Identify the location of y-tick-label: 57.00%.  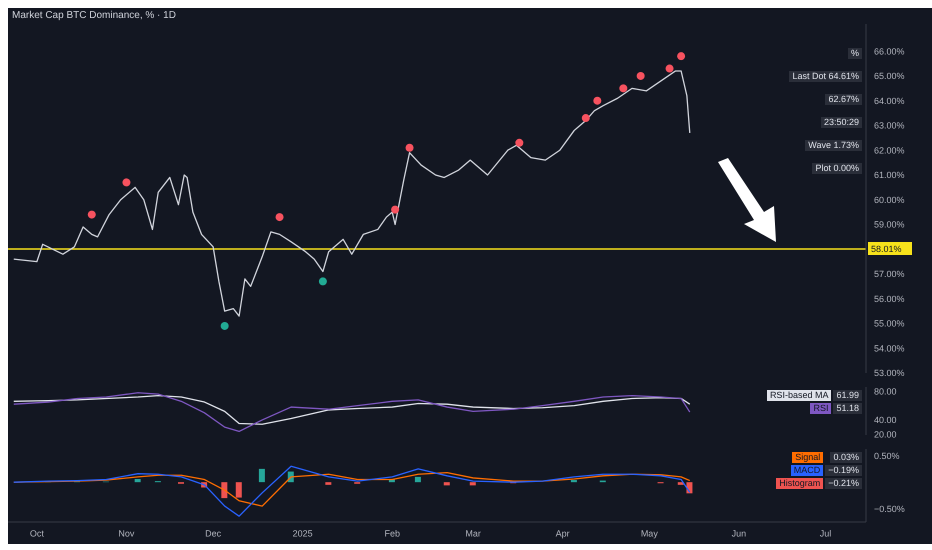
(889, 274).